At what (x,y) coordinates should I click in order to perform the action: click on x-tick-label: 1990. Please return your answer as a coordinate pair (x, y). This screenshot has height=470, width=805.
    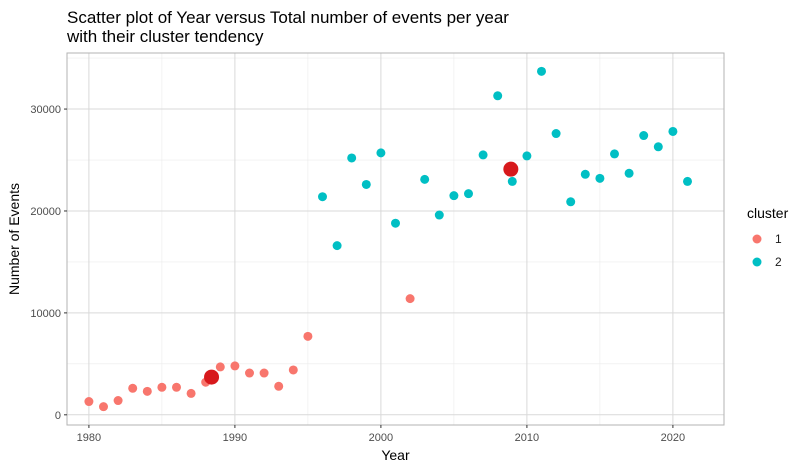
    Looking at the image, I should click on (235, 438).